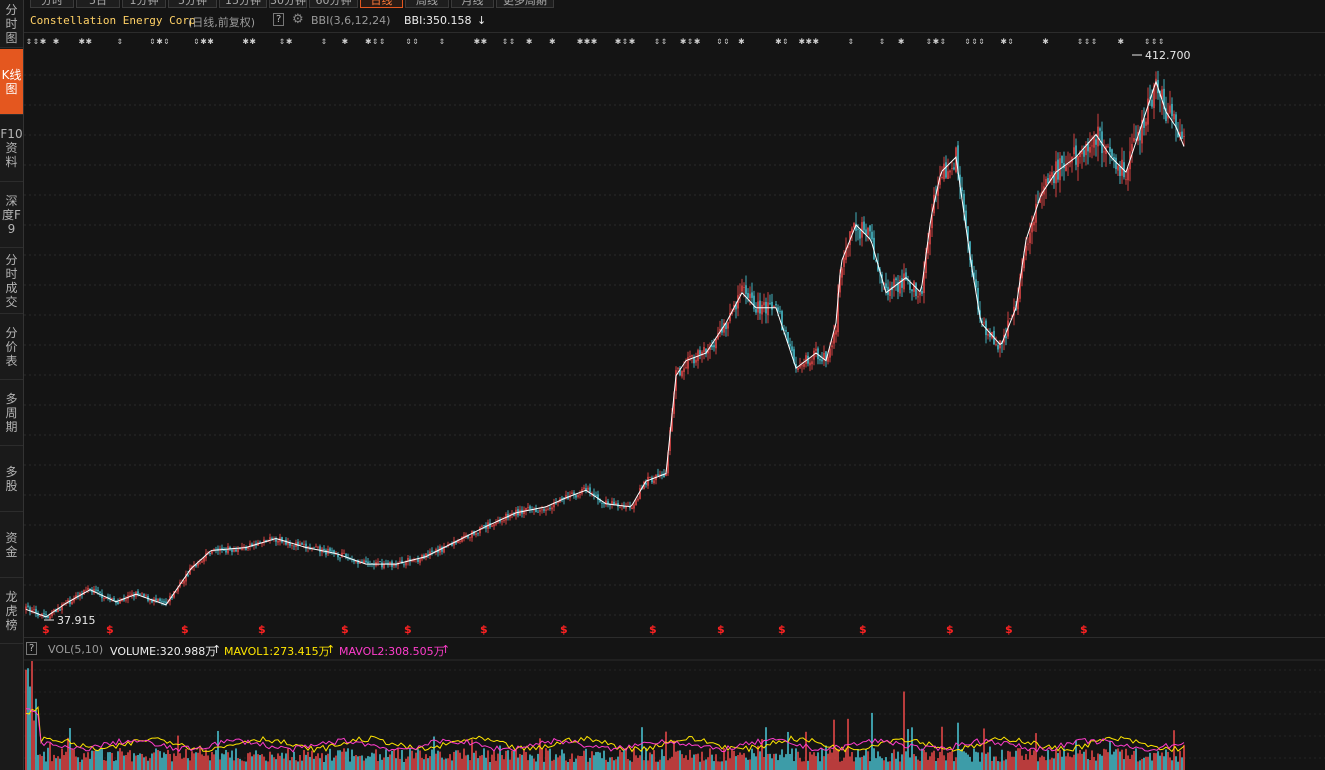  I want to click on help-button: ?, so click(279, 19).